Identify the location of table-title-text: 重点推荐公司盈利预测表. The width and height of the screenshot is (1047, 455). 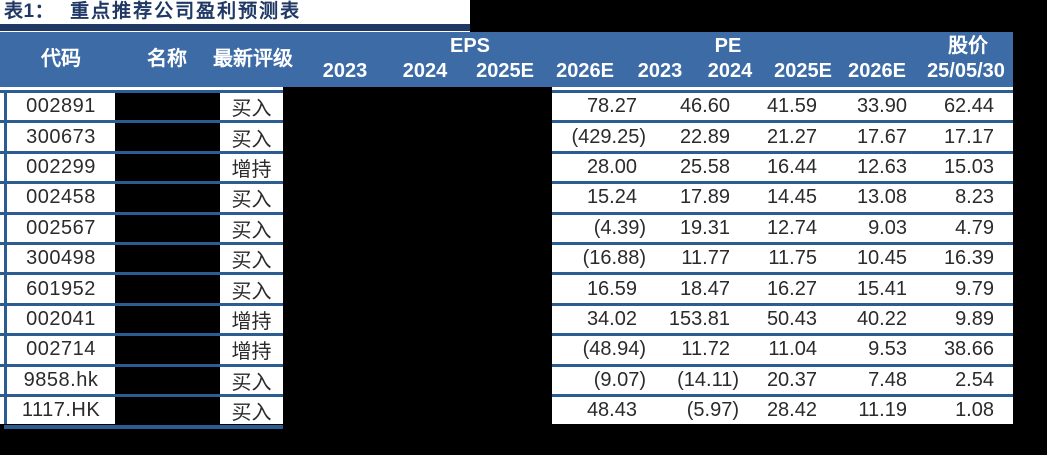
(186, 11).